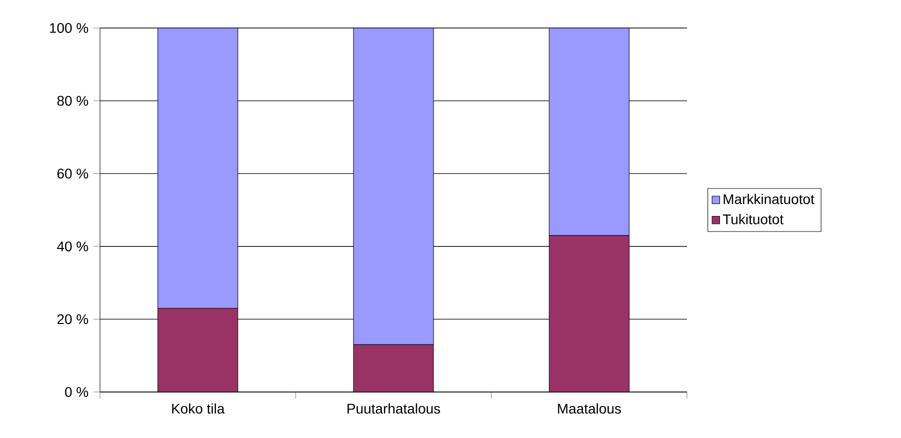 This screenshot has height=438, width=901. I want to click on y-tick-label: 40 %, so click(72, 246).